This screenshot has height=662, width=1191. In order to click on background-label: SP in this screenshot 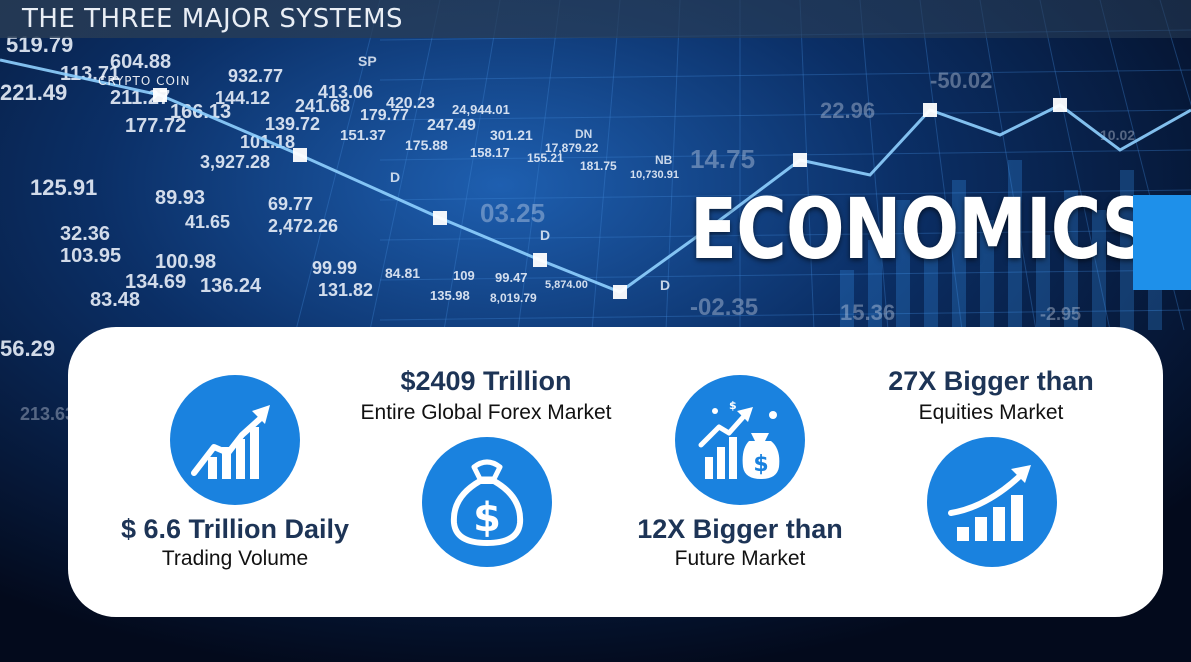, I will do `click(367, 61)`.